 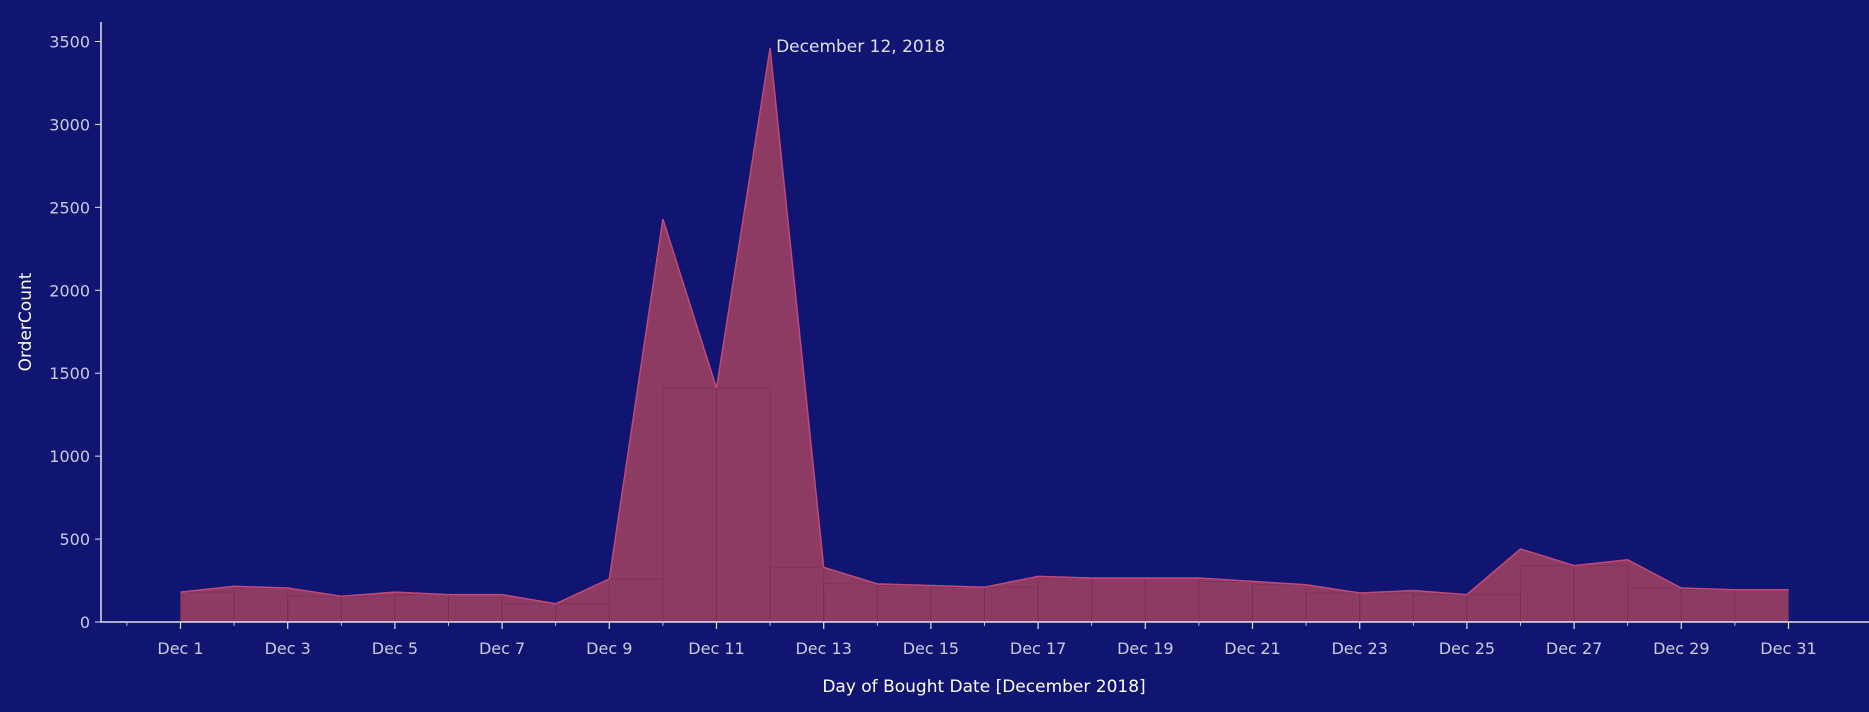 I want to click on y-axis-title: OrderCount, so click(x=26, y=321).